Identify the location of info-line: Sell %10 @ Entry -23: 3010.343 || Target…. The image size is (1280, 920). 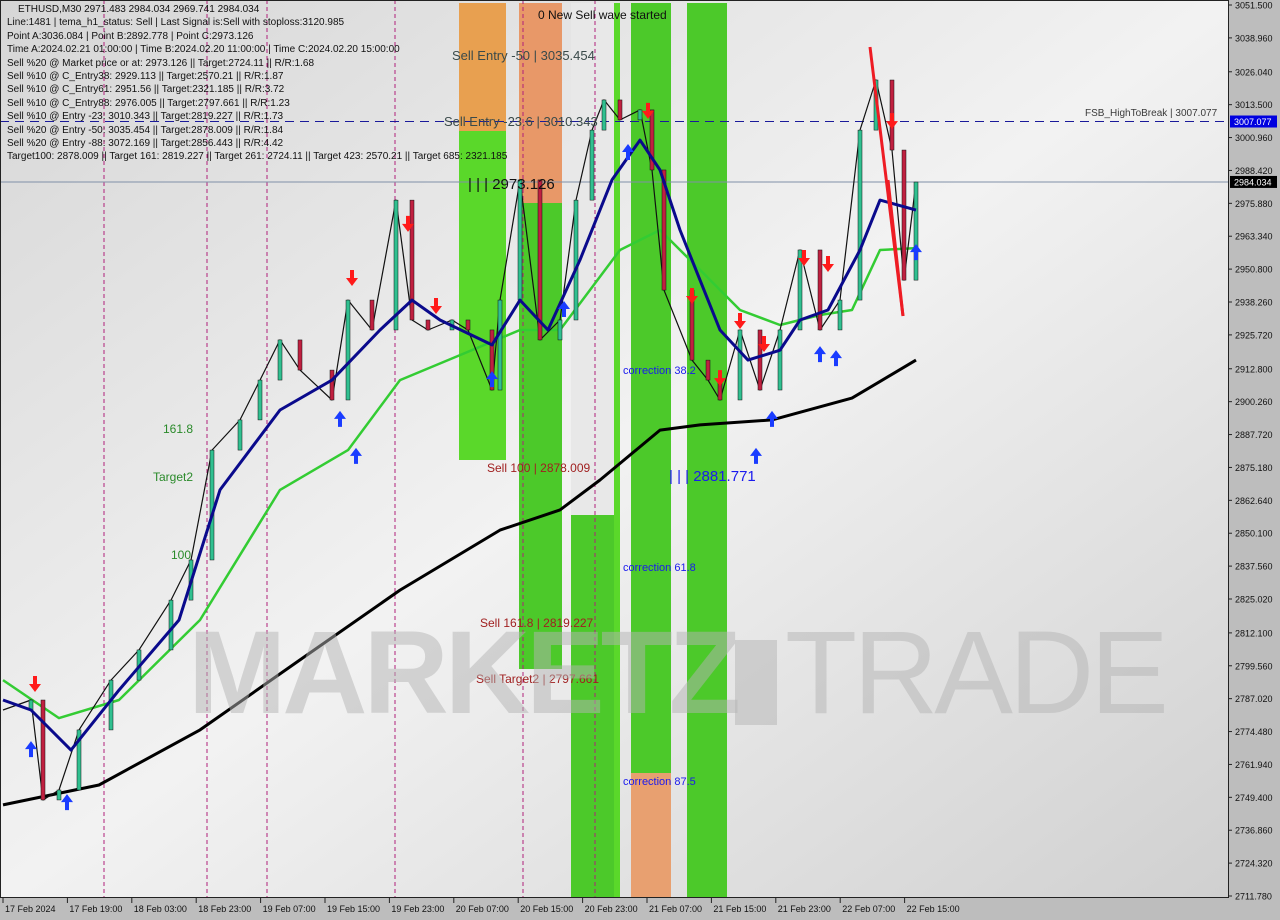
(145, 117).